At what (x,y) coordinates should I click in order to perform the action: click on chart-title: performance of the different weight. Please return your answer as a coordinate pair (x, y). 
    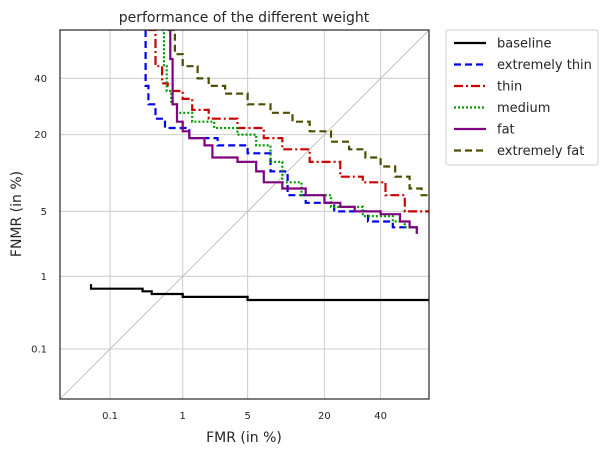
    Looking at the image, I should click on (244, 18).